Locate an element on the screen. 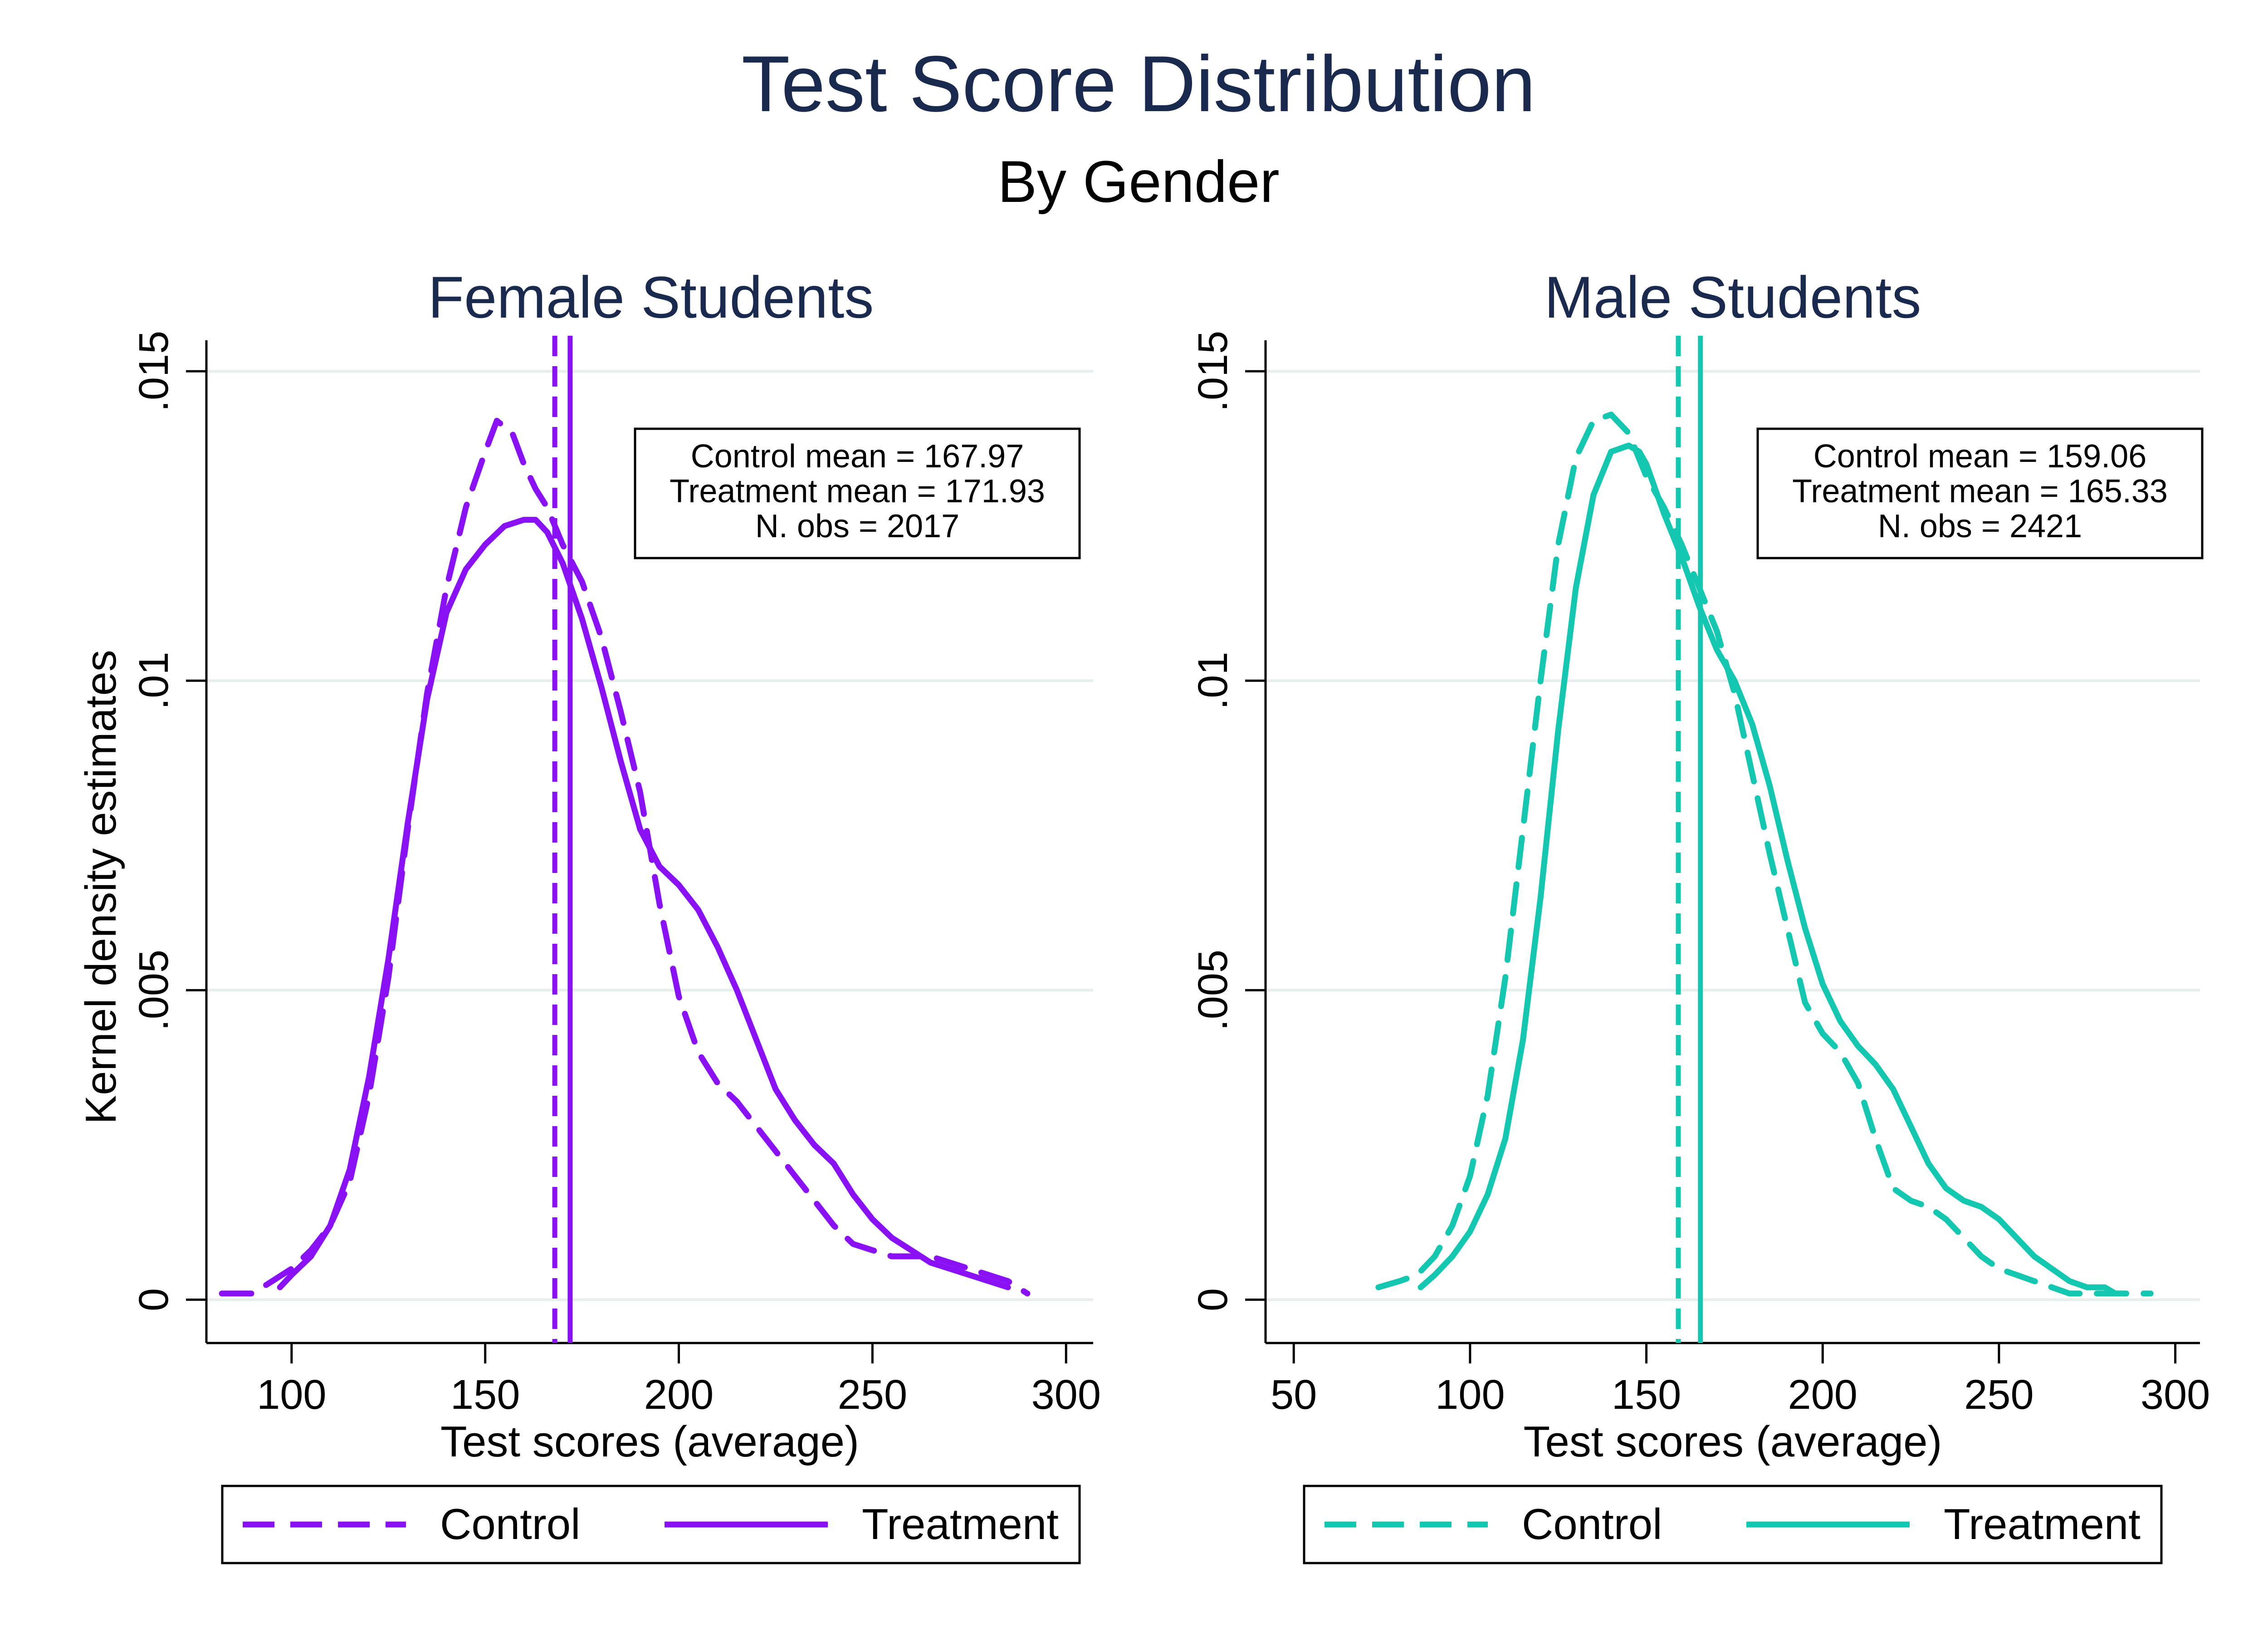 This screenshot has height=1652, width=2268. annotation-line: Treatment mean = 171.93 is located at coordinates (858, 492).